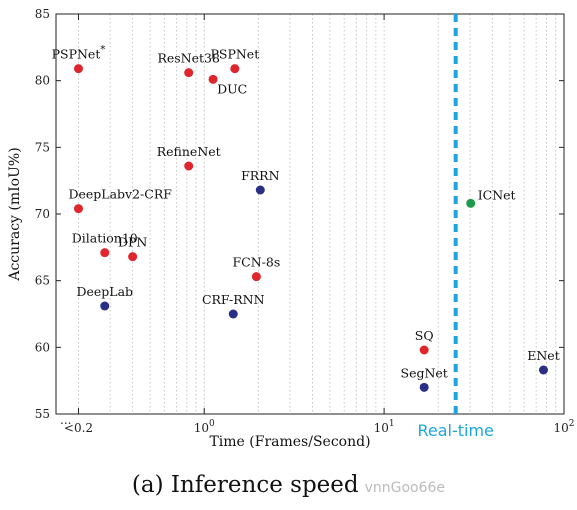  What do you see at coordinates (188, 58) in the screenshot?
I see `data-point-label: ResNet38` at bounding box center [188, 58].